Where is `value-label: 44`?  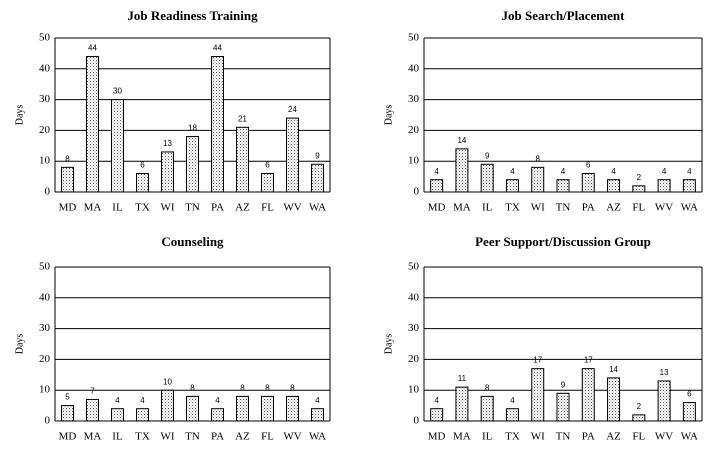 value-label: 44 is located at coordinates (92, 48).